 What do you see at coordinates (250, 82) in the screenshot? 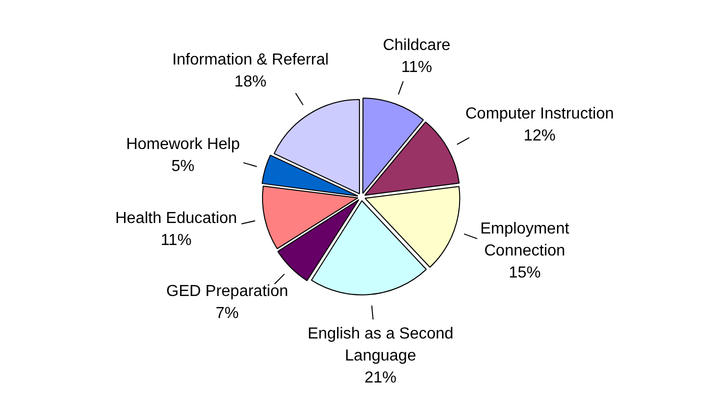
I see `data-label: 18%` at bounding box center [250, 82].